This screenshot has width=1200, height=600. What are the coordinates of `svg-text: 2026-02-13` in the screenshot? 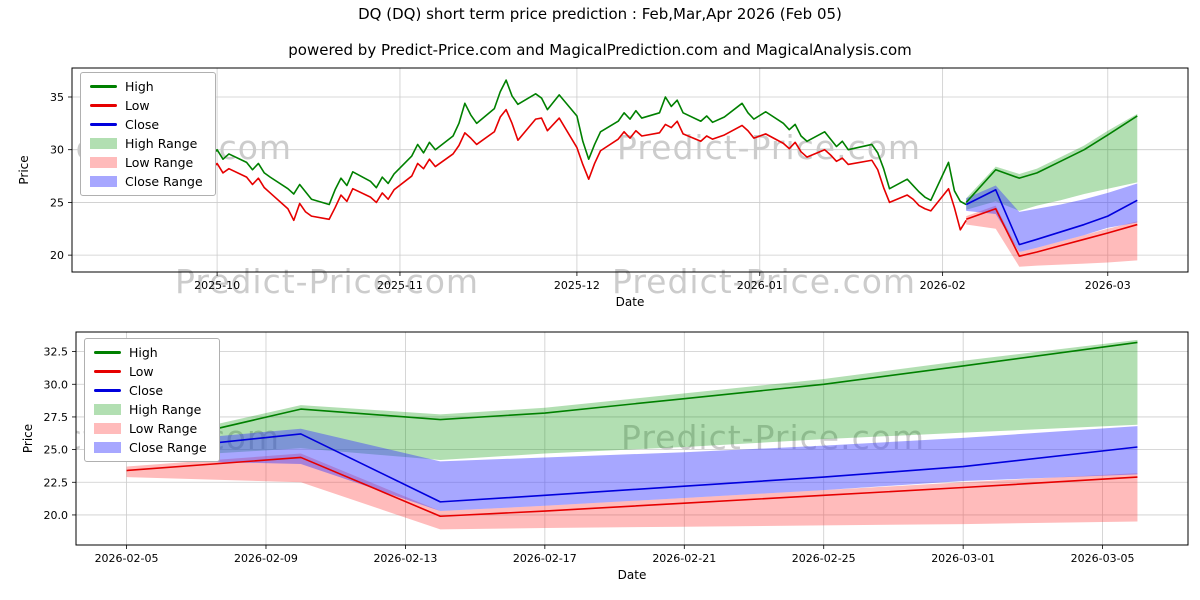 It's located at (405, 558).